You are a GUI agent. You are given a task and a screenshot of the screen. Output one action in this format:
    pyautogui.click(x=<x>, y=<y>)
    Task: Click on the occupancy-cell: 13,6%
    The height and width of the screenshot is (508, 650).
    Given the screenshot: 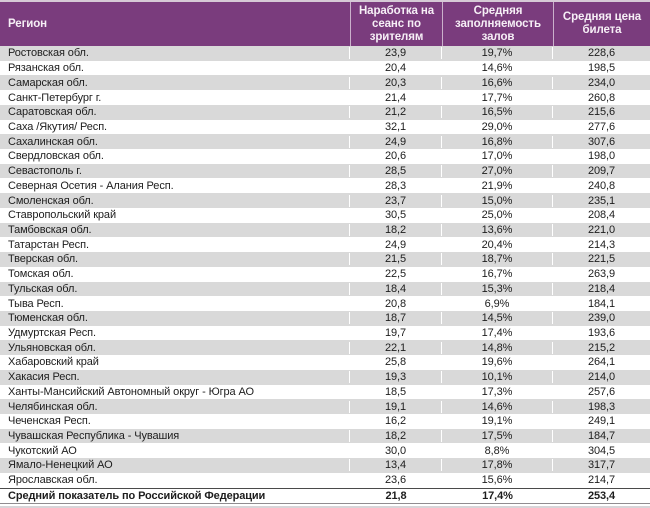 What is the action you would take?
    pyautogui.click(x=497, y=229)
    